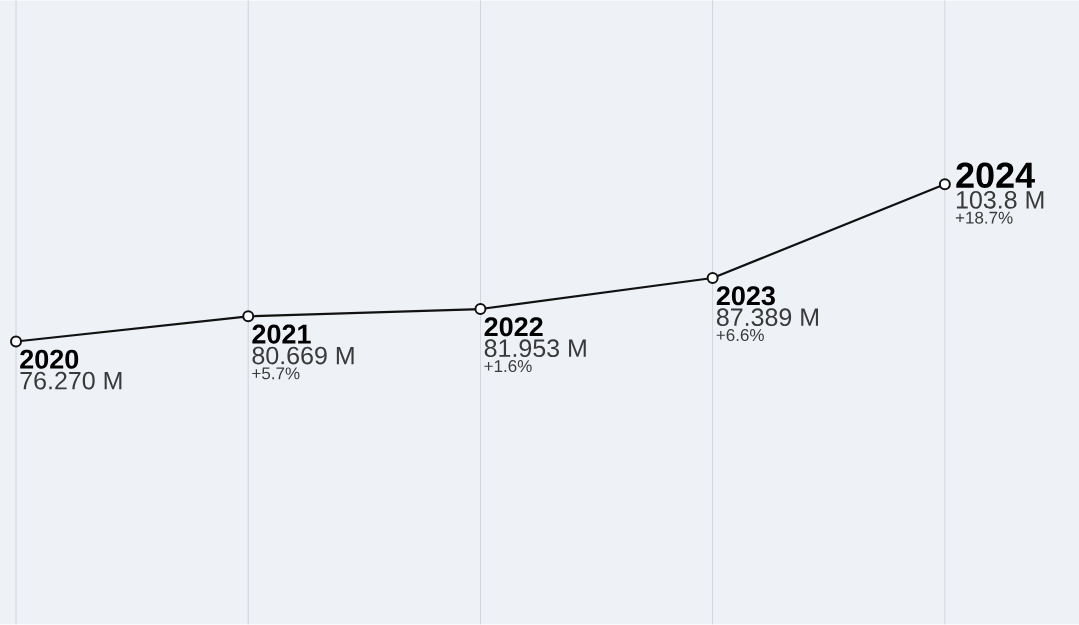 Image resolution: width=1079 pixels, height=625 pixels. I want to click on x-tick-label: 2022, so click(513, 327).